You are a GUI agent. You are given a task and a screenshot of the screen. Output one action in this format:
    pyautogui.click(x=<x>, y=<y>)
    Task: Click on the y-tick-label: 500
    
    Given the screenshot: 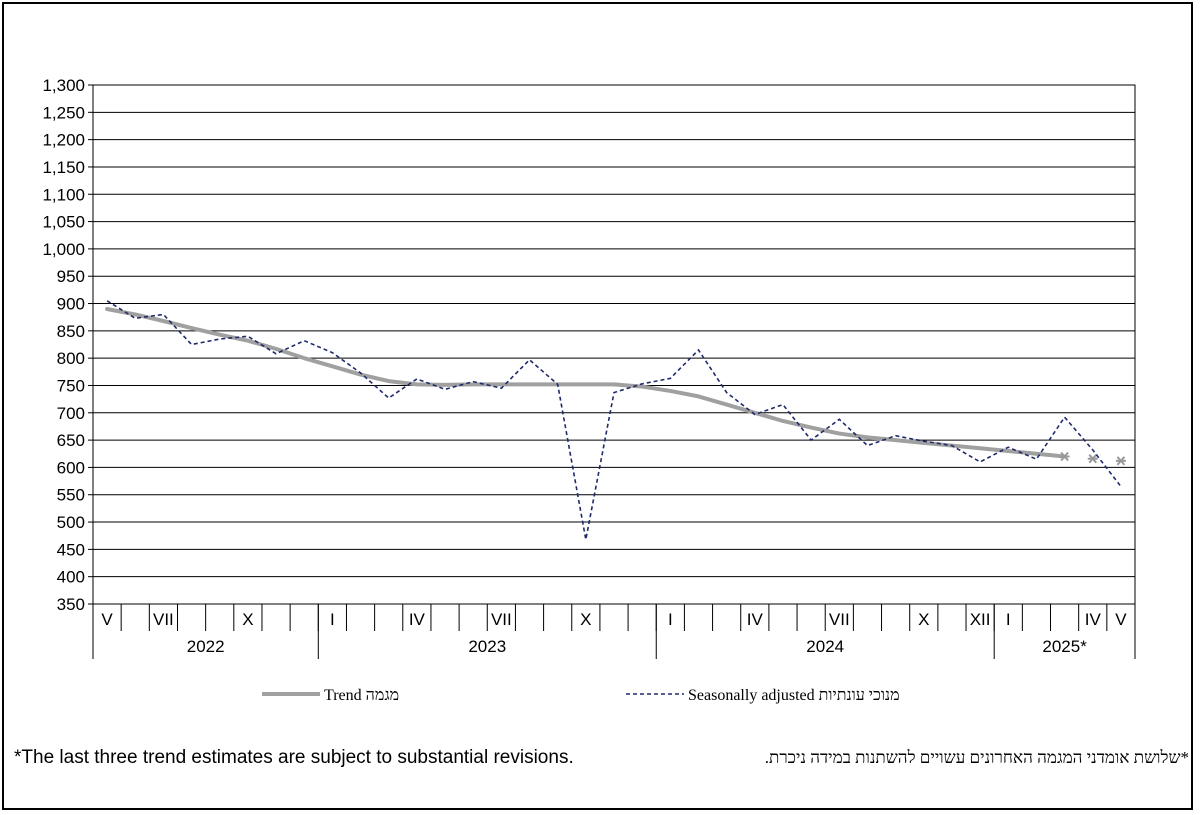 What is the action you would take?
    pyautogui.click(x=71, y=522)
    